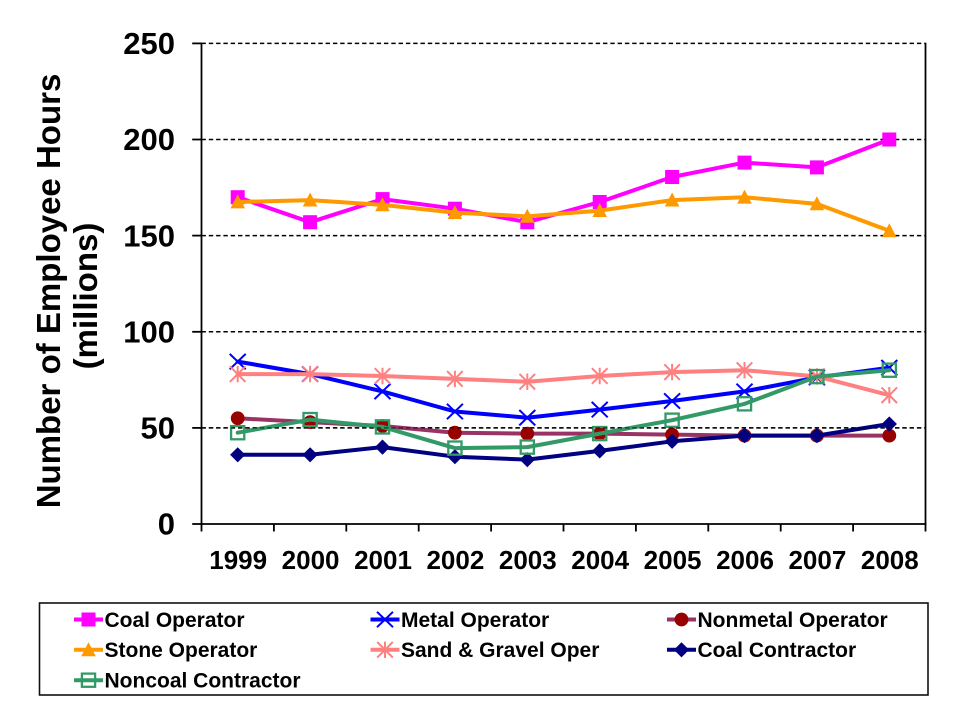  What do you see at coordinates (149, 43) in the screenshot?
I see `svg-text: 250` at bounding box center [149, 43].